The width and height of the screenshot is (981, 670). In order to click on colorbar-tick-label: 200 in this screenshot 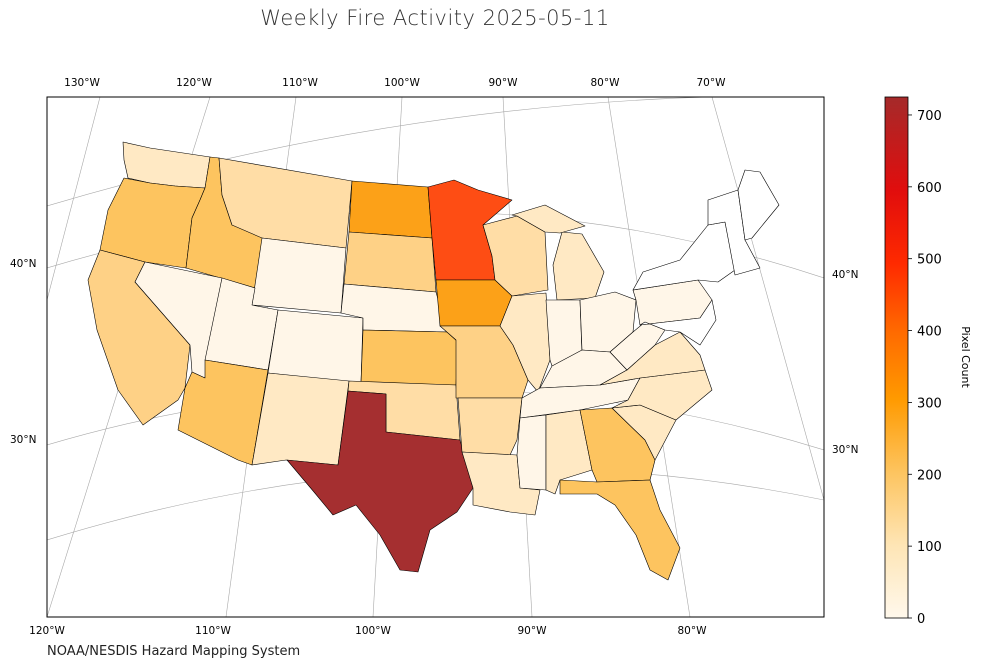, I will do `click(929, 475)`.